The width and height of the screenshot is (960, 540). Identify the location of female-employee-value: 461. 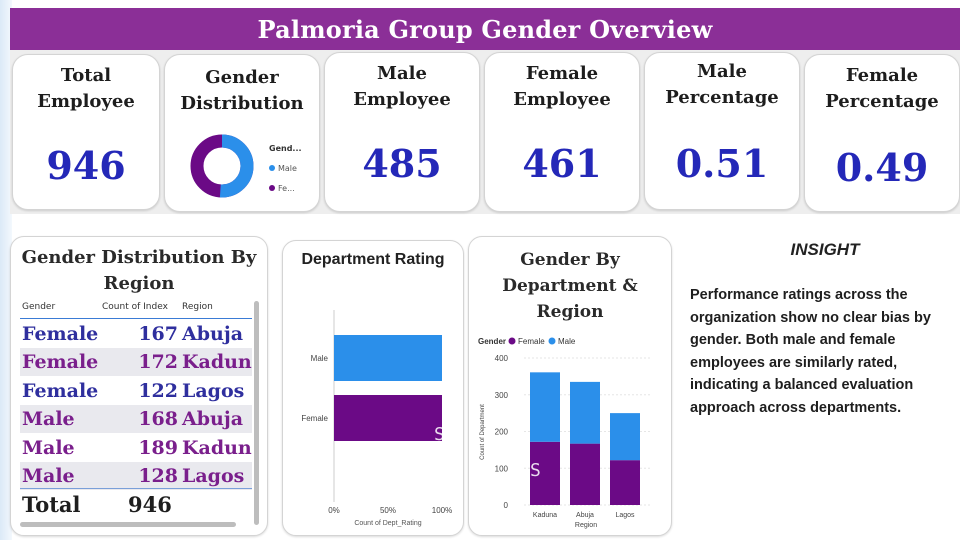
(562, 163).